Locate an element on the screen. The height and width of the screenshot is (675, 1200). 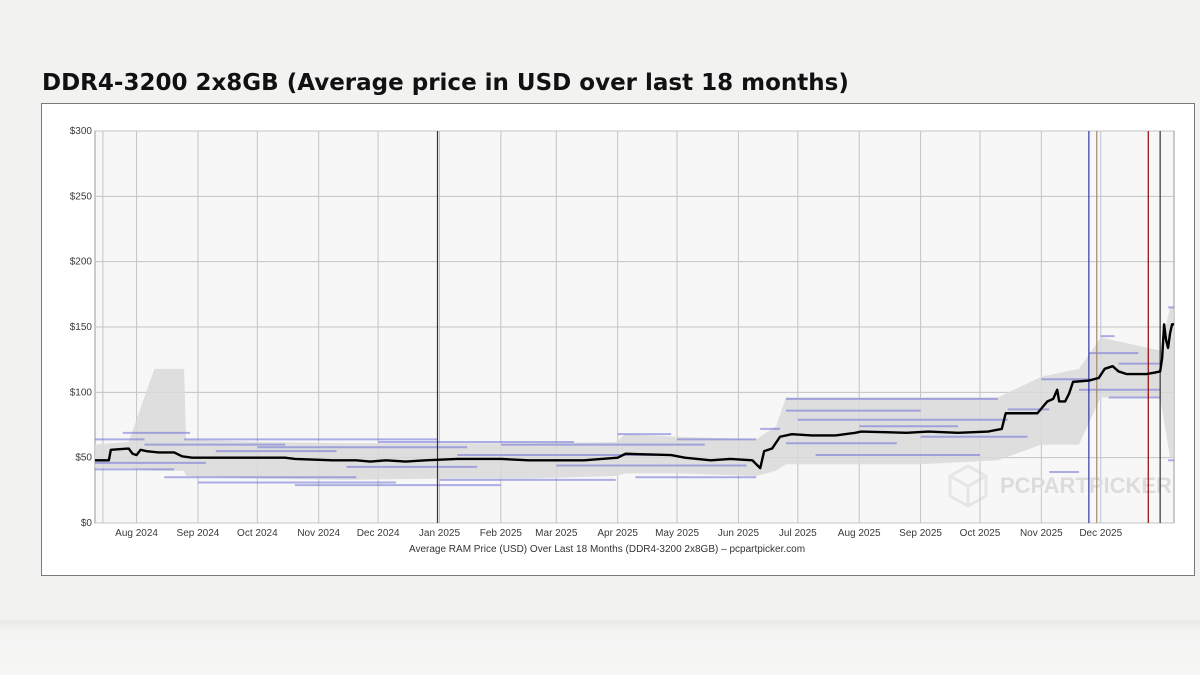
watermark-text: PCPARTPICKER is located at coordinates (1086, 485).